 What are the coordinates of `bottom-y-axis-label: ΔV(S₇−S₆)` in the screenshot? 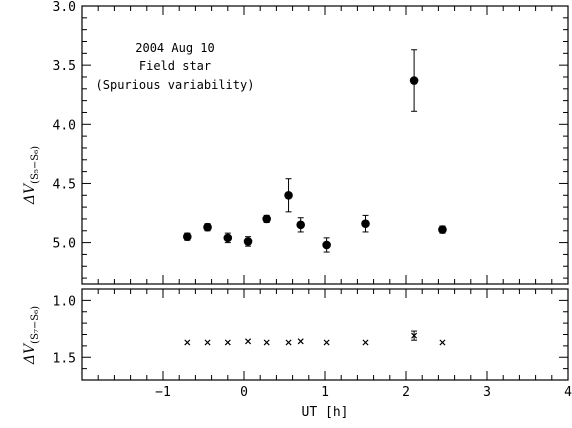 It's located at (31, 335).